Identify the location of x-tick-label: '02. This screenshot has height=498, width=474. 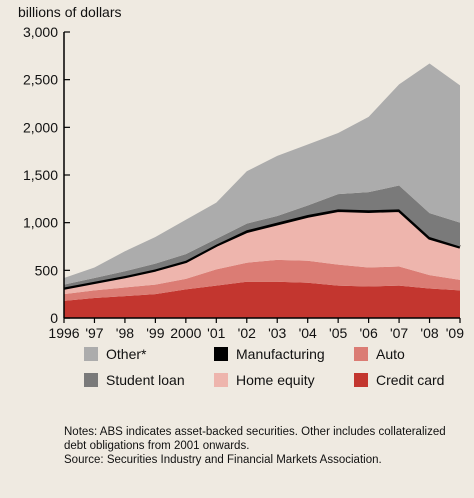
(247, 333).